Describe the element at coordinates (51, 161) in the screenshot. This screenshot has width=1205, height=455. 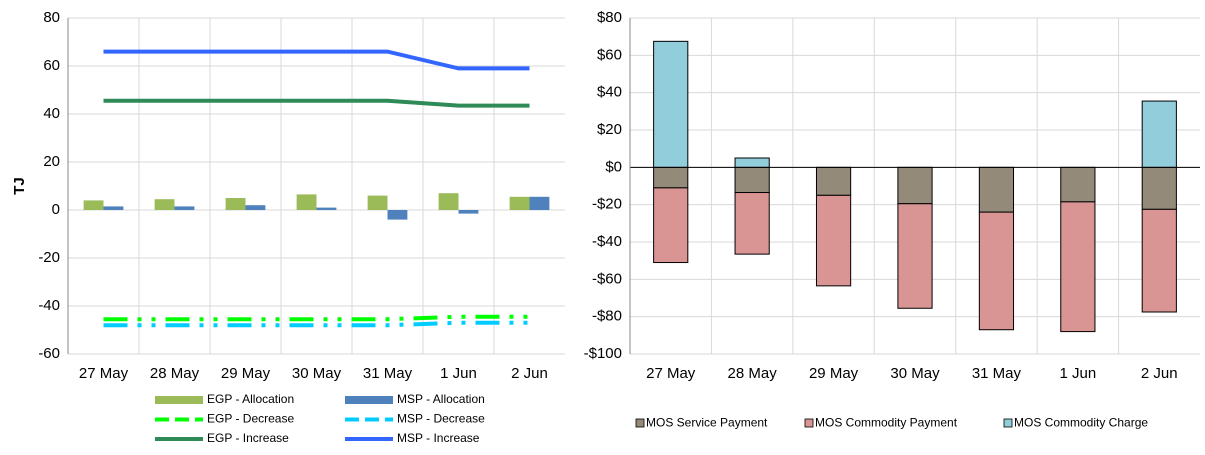
I see `y-tick-label: 20` at that location.